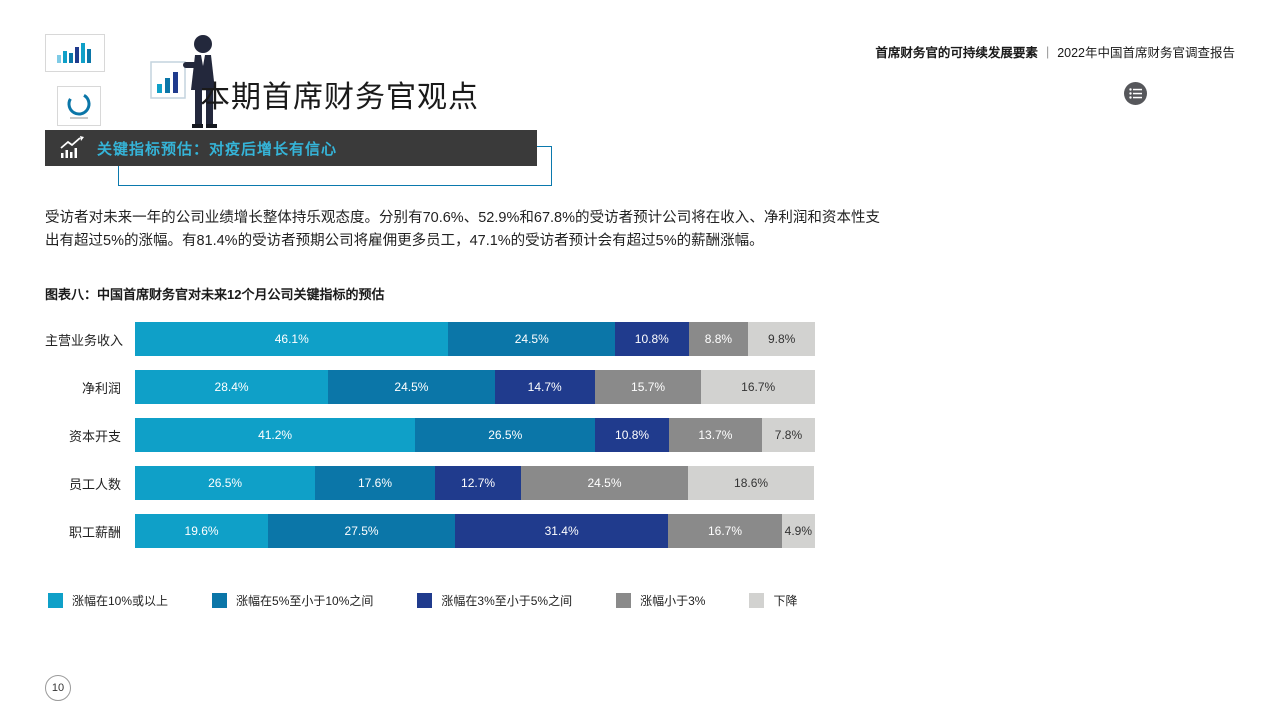 The width and height of the screenshot is (1280, 720). I want to click on report-header: 首席财务官的可持续发展要素 | 2022年中国首席财务官调查报告, so click(1055, 51).